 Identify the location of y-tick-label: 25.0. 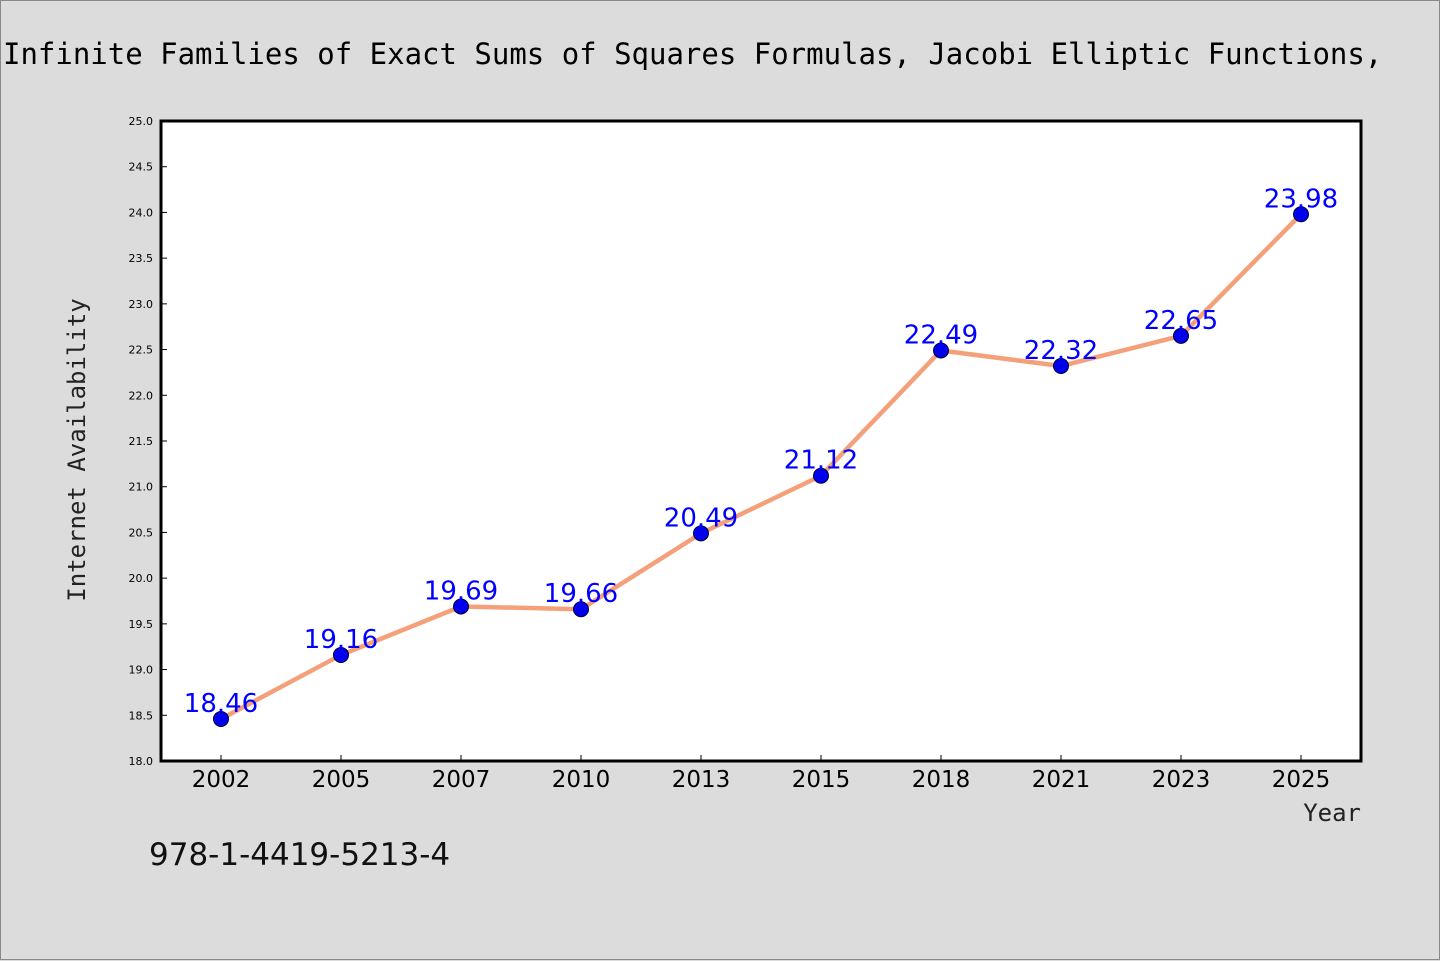
(141, 121).